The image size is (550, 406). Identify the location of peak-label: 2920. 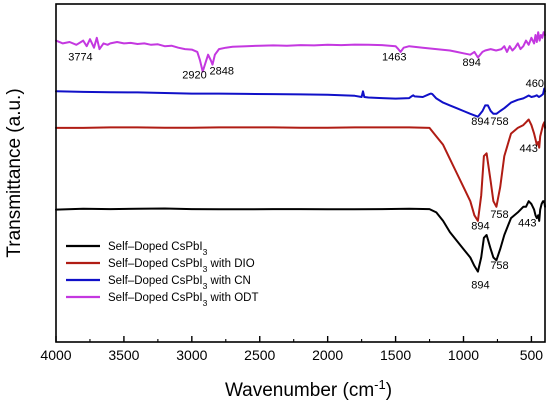
(194, 76).